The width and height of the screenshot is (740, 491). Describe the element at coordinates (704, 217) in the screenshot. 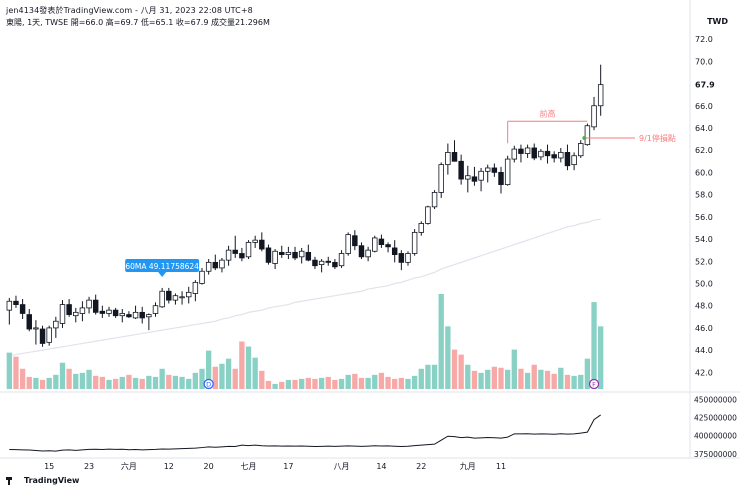

I see `price-tick-label: 56.0` at that location.